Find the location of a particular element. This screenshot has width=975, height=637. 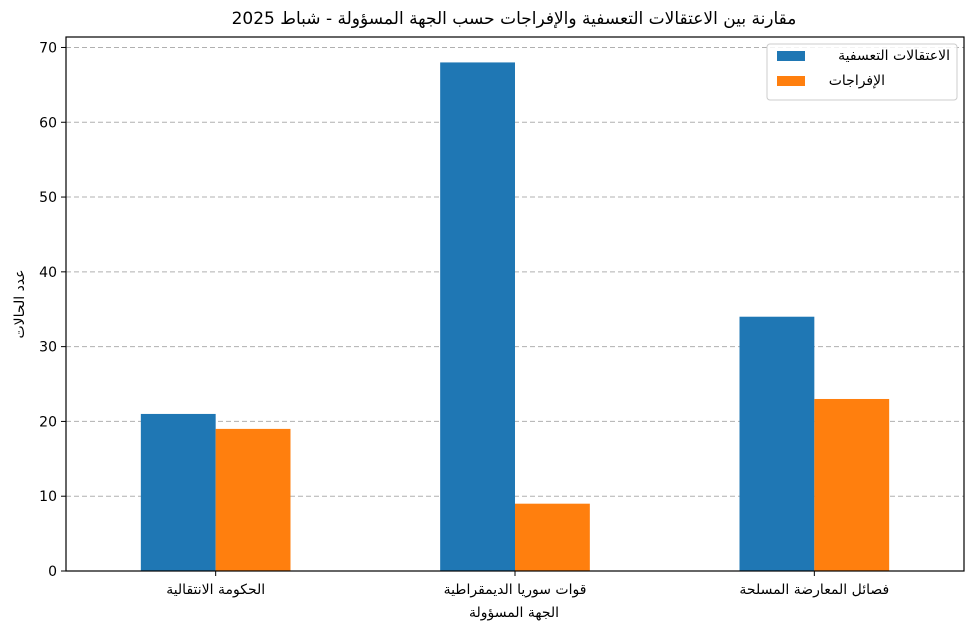

x-axis-label: الجهة المسؤولة is located at coordinates (514, 613).